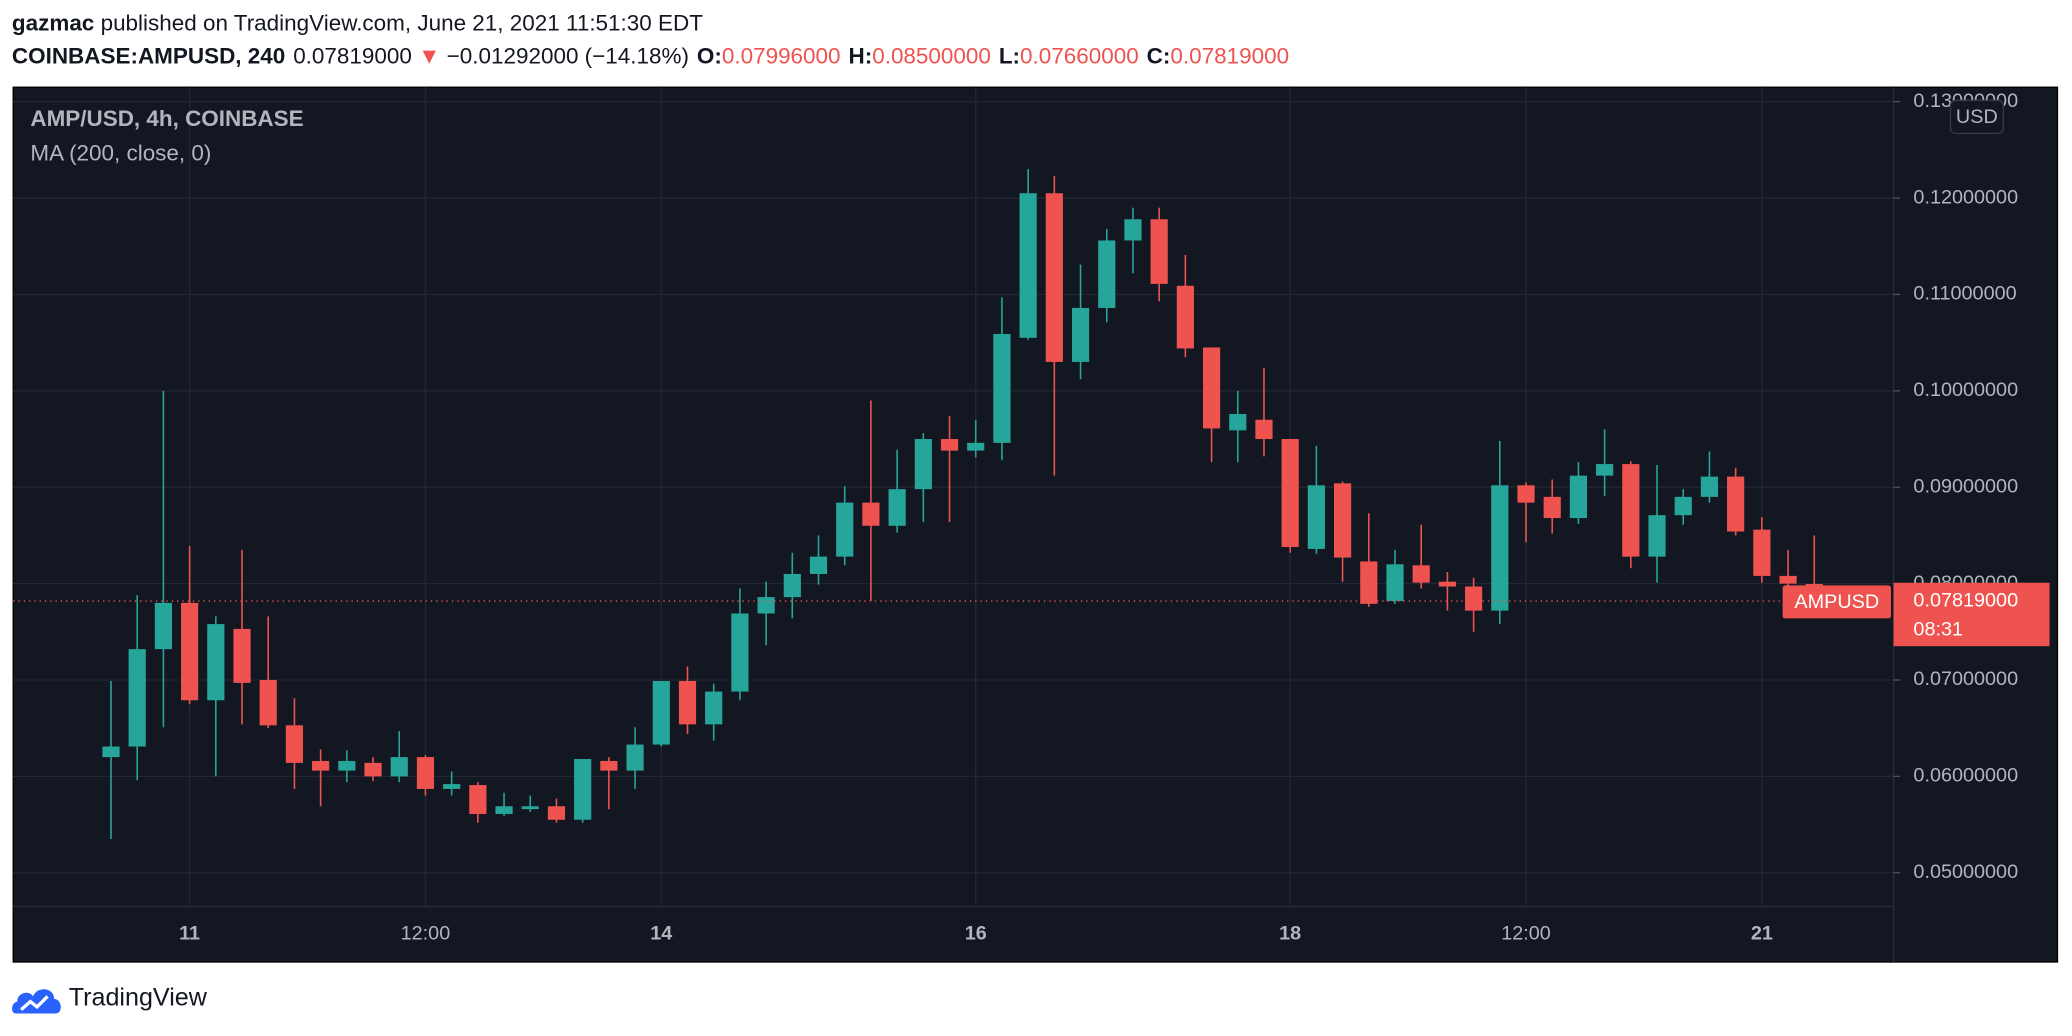 The height and width of the screenshot is (1036, 2072). What do you see at coordinates (1938, 630) in the screenshot?
I see `price-tag-countdown: 08:31` at bounding box center [1938, 630].